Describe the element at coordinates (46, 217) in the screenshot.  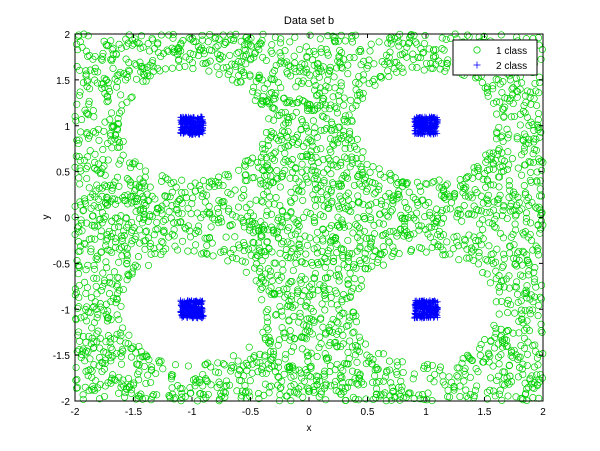
I see `y-axis-title: y` at that location.